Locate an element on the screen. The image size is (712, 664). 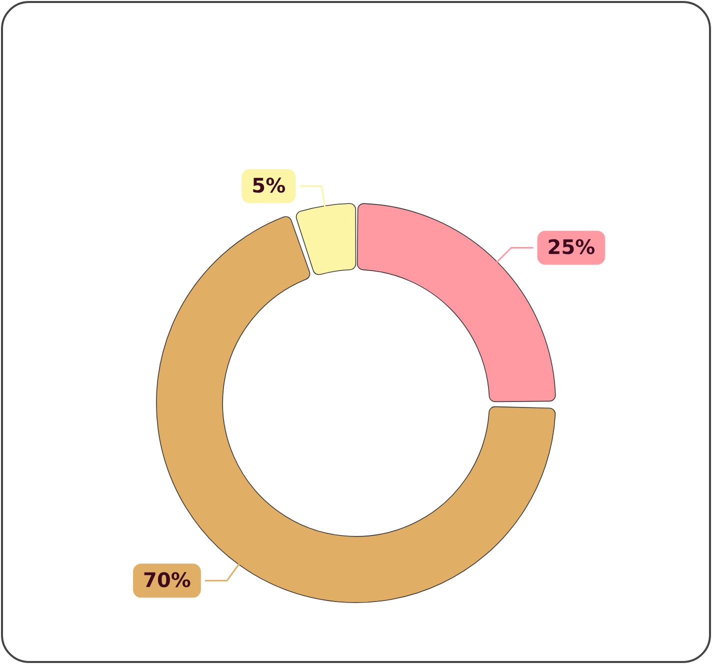
data-label: 25% is located at coordinates (571, 246).